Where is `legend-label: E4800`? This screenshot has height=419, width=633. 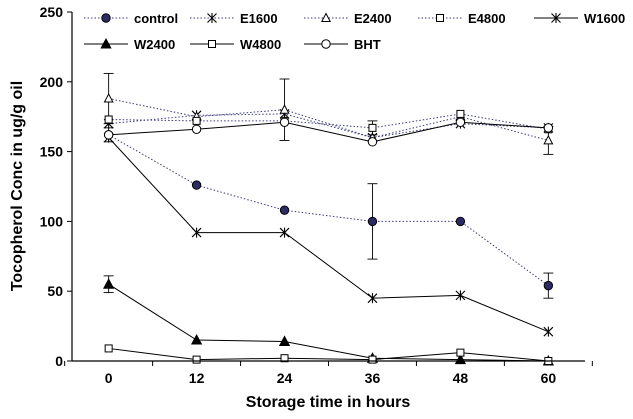 legend-label: E4800 is located at coordinates (487, 18).